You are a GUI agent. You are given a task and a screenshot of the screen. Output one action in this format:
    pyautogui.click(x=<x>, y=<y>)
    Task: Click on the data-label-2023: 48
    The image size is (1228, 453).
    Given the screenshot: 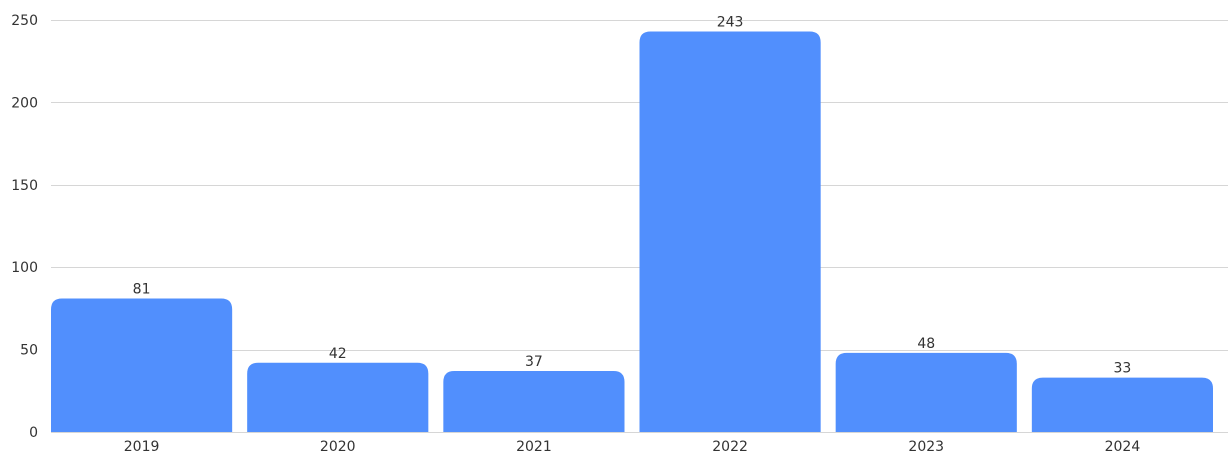 What is the action you would take?
    pyautogui.click(x=926, y=344)
    